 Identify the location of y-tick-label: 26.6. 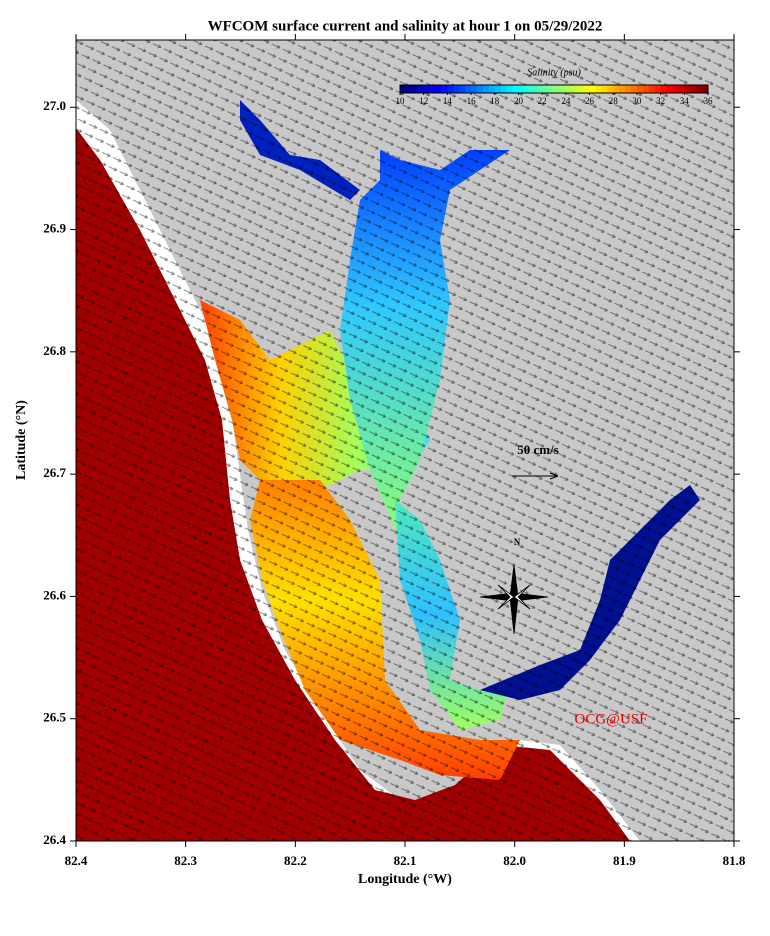
(54, 594).